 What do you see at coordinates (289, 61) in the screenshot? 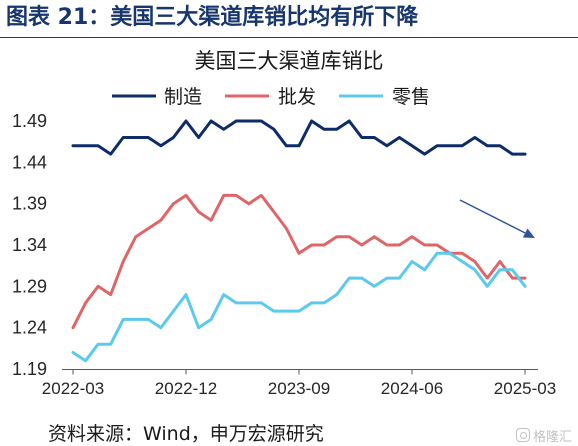
I see `chart-title: 美国三大渠道库销比` at bounding box center [289, 61].